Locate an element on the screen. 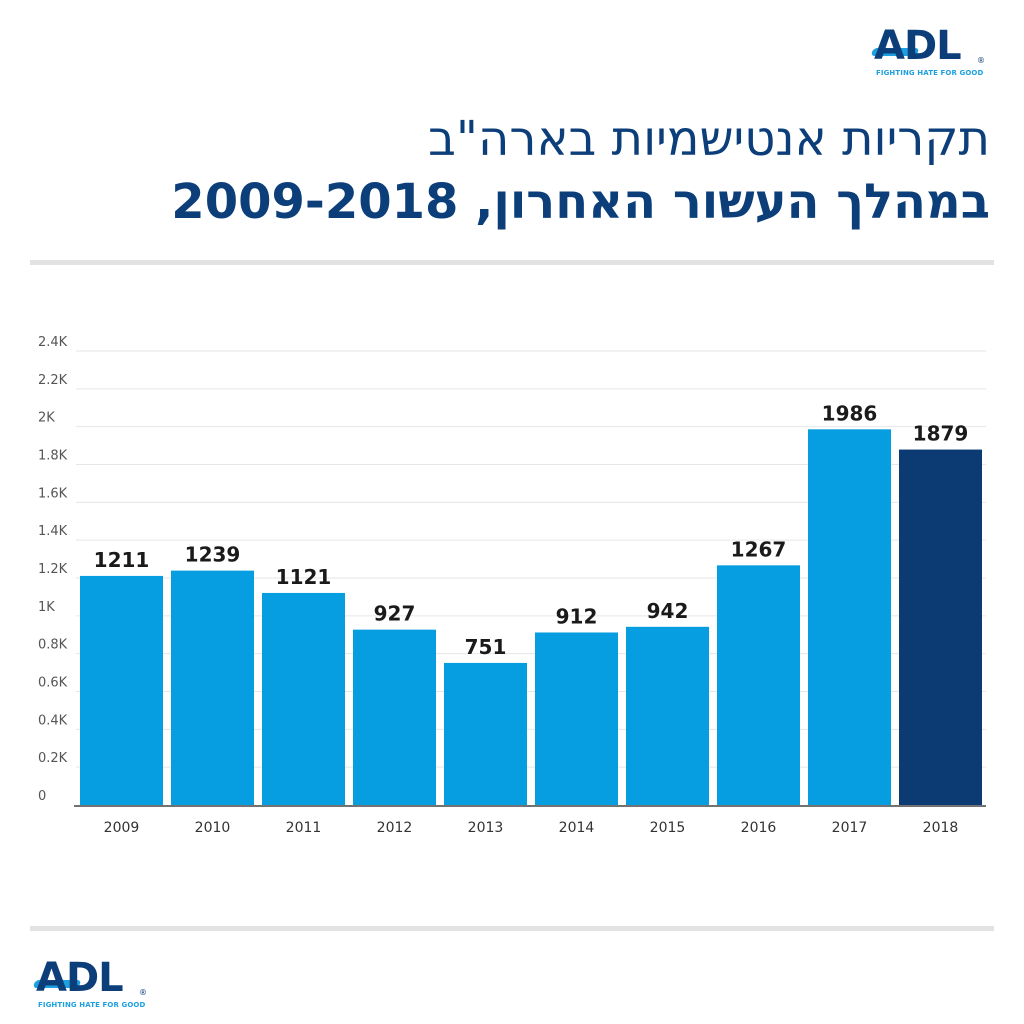 The width and height of the screenshot is (1024, 1024). bar-2017 is located at coordinates (849, 617).